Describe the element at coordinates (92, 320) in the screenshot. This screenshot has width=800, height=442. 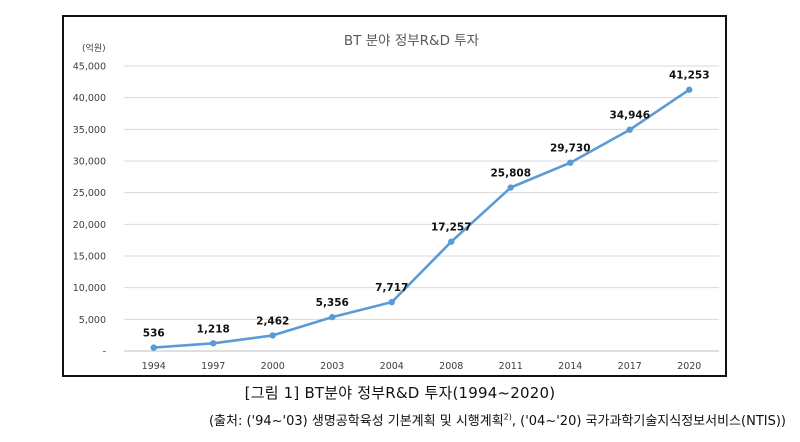
I see `y-tick-label: 5,000` at that location.